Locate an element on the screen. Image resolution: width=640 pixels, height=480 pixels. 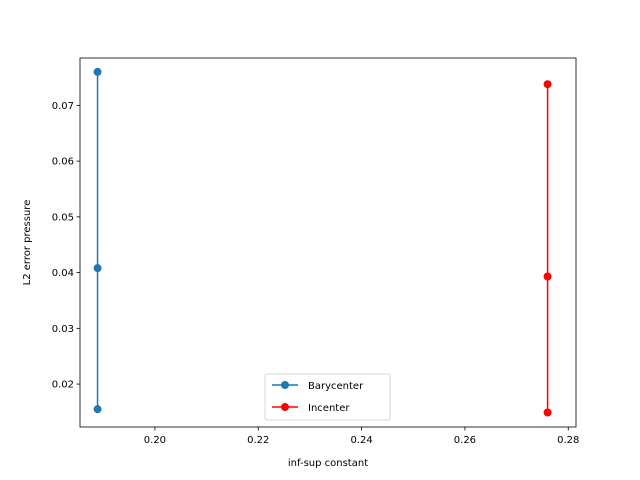
y-axis-title: L2 error pressure is located at coordinates (27, 243).